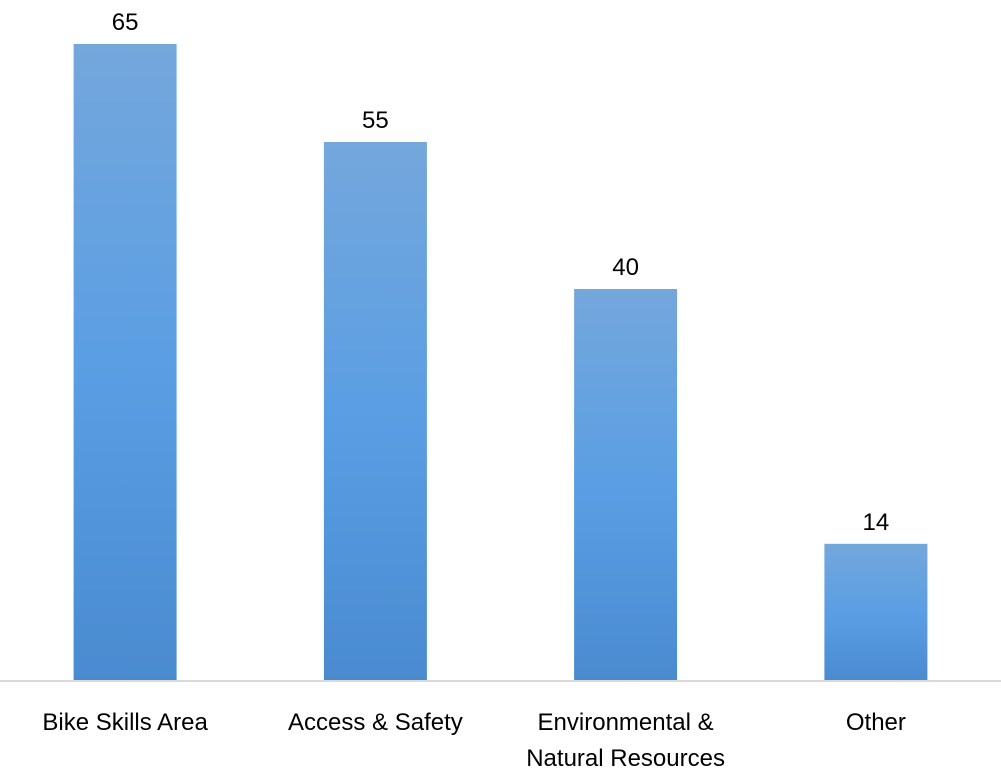  What do you see at coordinates (626, 722) in the screenshot?
I see `category-label-2-line-0: Environmental &` at bounding box center [626, 722].